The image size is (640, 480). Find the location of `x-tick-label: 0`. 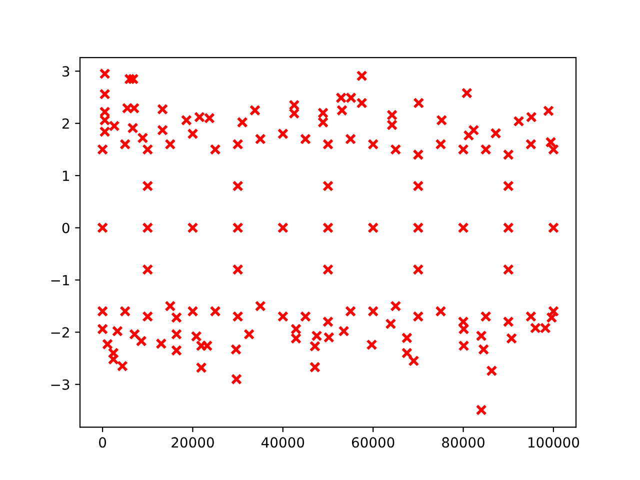

x-tick-label: 0 is located at coordinates (102, 442).